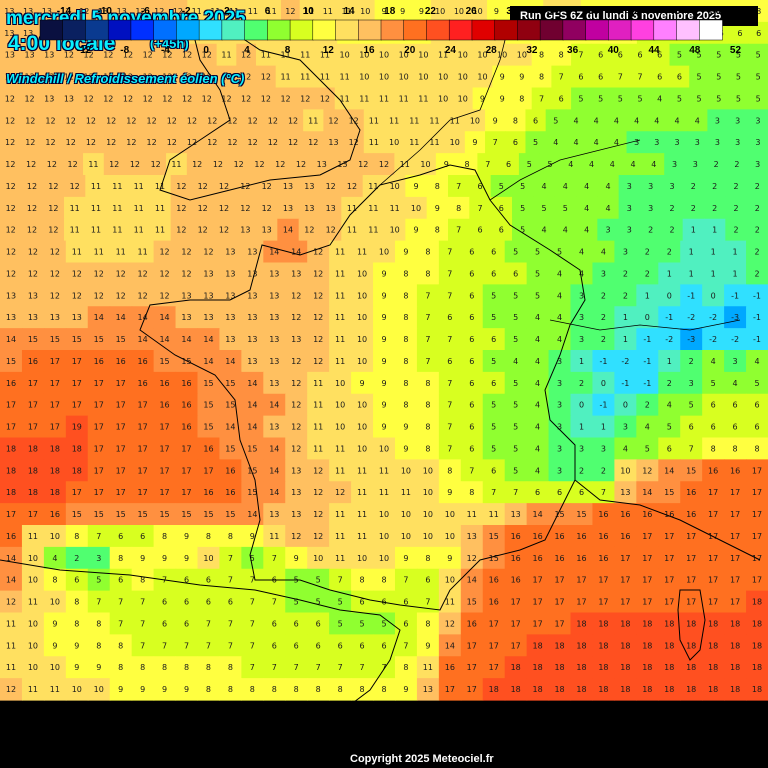 This screenshot has height=768, width=768. What do you see at coordinates (713, 252) in the screenshot?
I see `grid-value: 1` at bounding box center [713, 252].